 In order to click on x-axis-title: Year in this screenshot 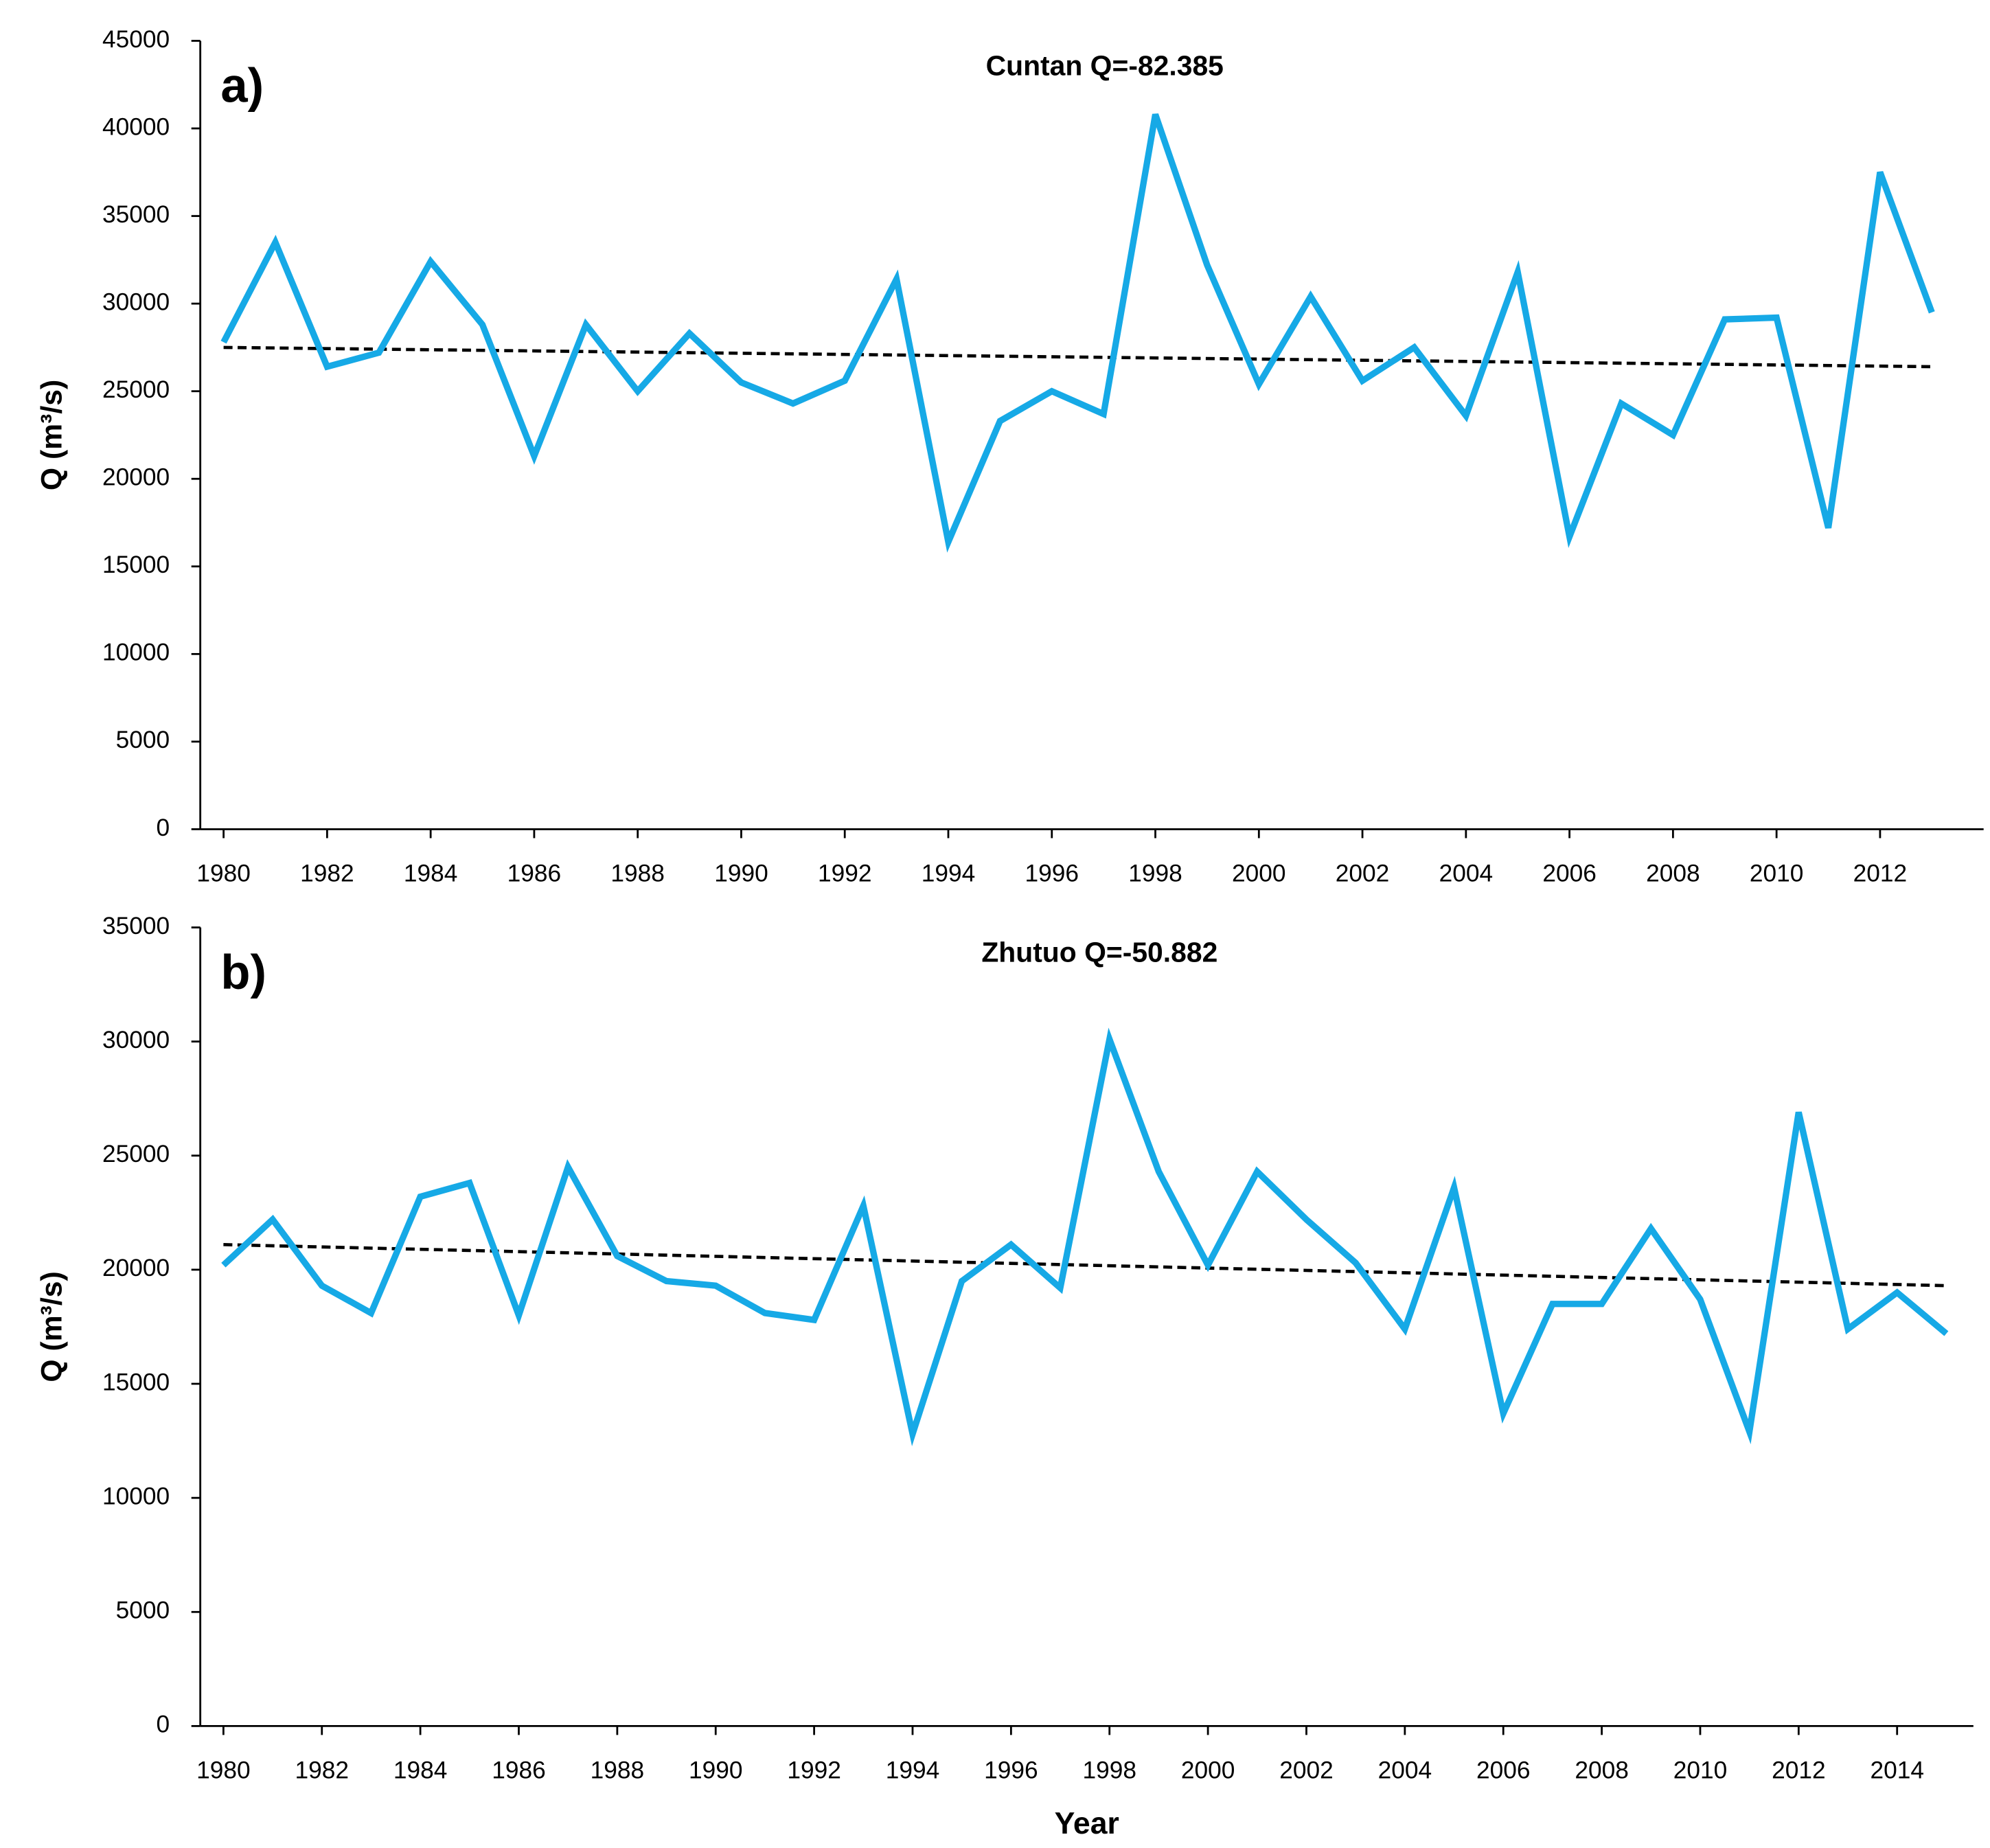, I will do `click(1087, 1823)`.